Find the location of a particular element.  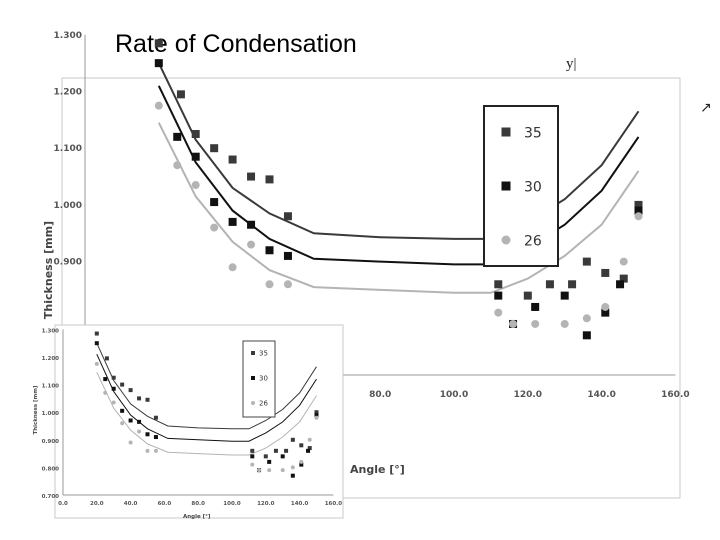

main-y-tick-label: 1.100 is located at coordinates (68, 149).